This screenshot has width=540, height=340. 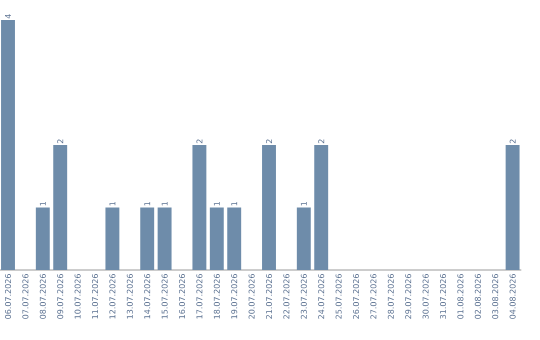 What do you see at coordinates (408, 296) in the screenshot?
I see `x-tick-label: 29.07.2026` at bounding box center [408, 296].